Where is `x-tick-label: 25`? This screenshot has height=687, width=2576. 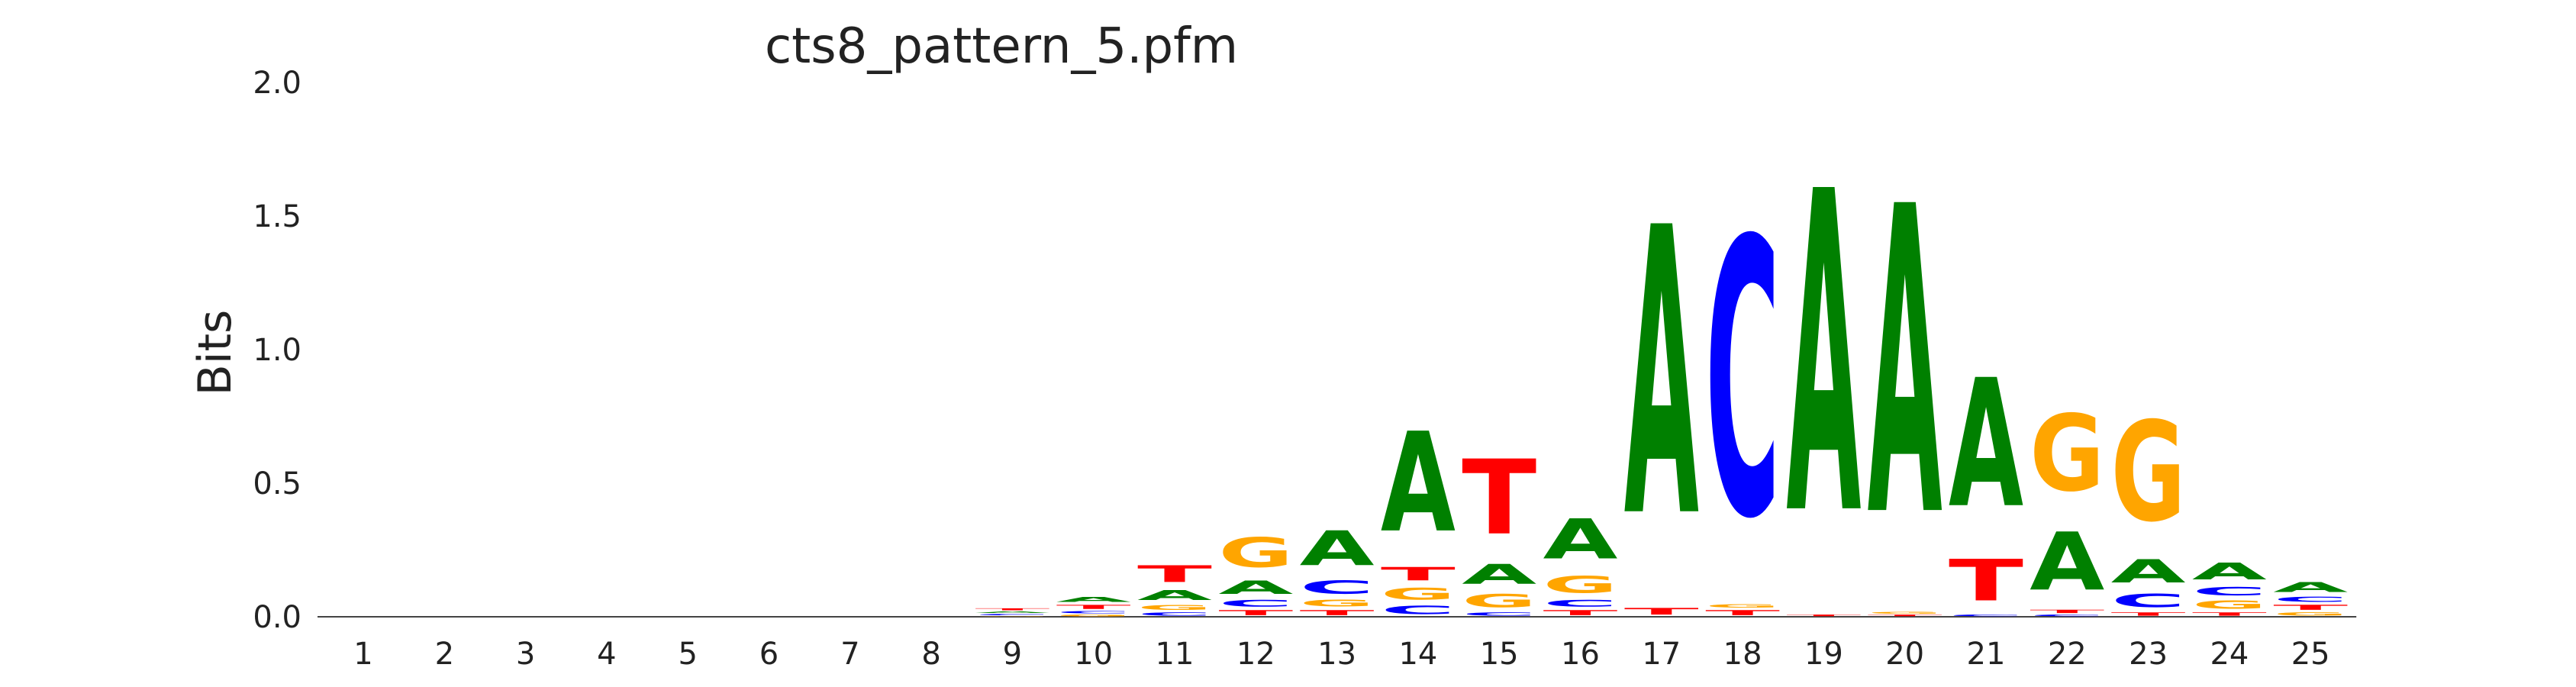
x-tick-label: 25 is located at coordinates (2310, 654).